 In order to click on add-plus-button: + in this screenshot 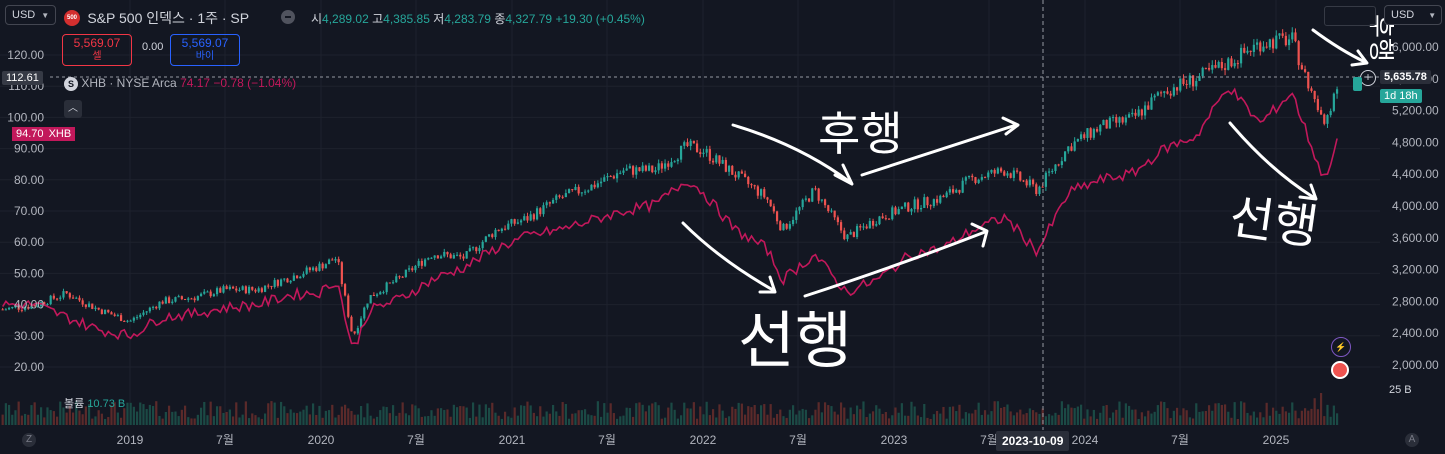, I will do `click(1368, 78)`.